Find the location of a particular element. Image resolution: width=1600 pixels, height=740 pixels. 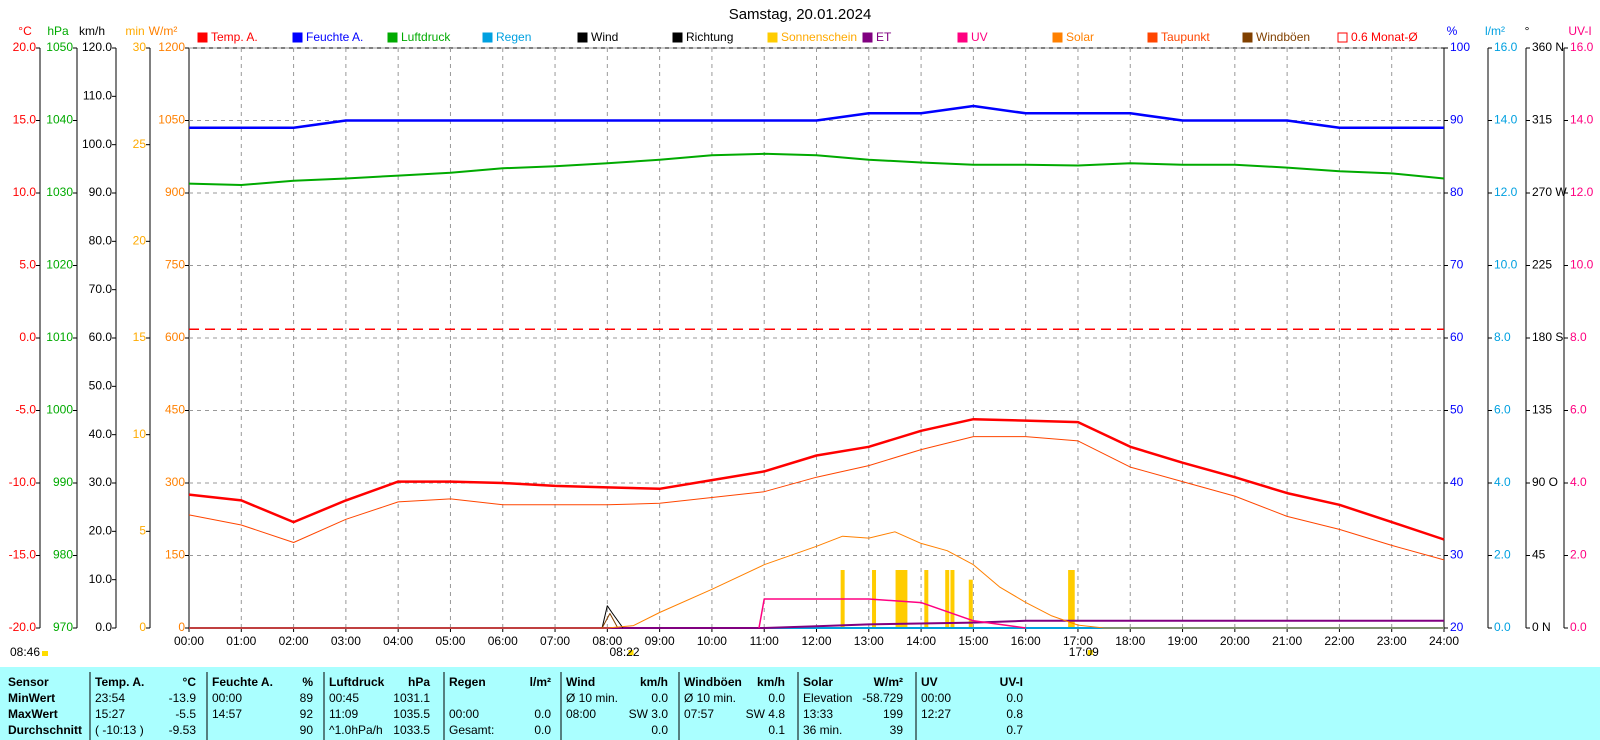

table-cell: 0.8 is located at coordinates (1014, 714).